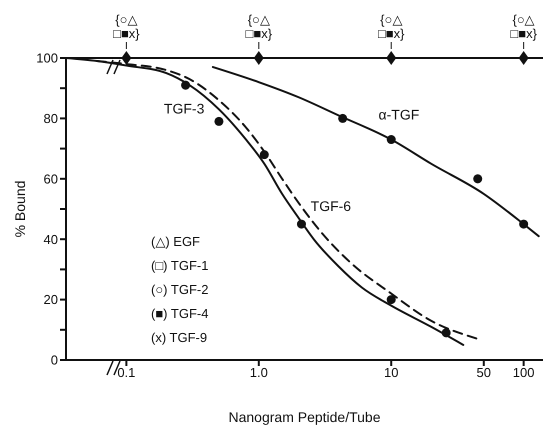  Describe the element at coordinates (176, 242) in the screenshot. I see `annotation: (△) EGF` at that location.